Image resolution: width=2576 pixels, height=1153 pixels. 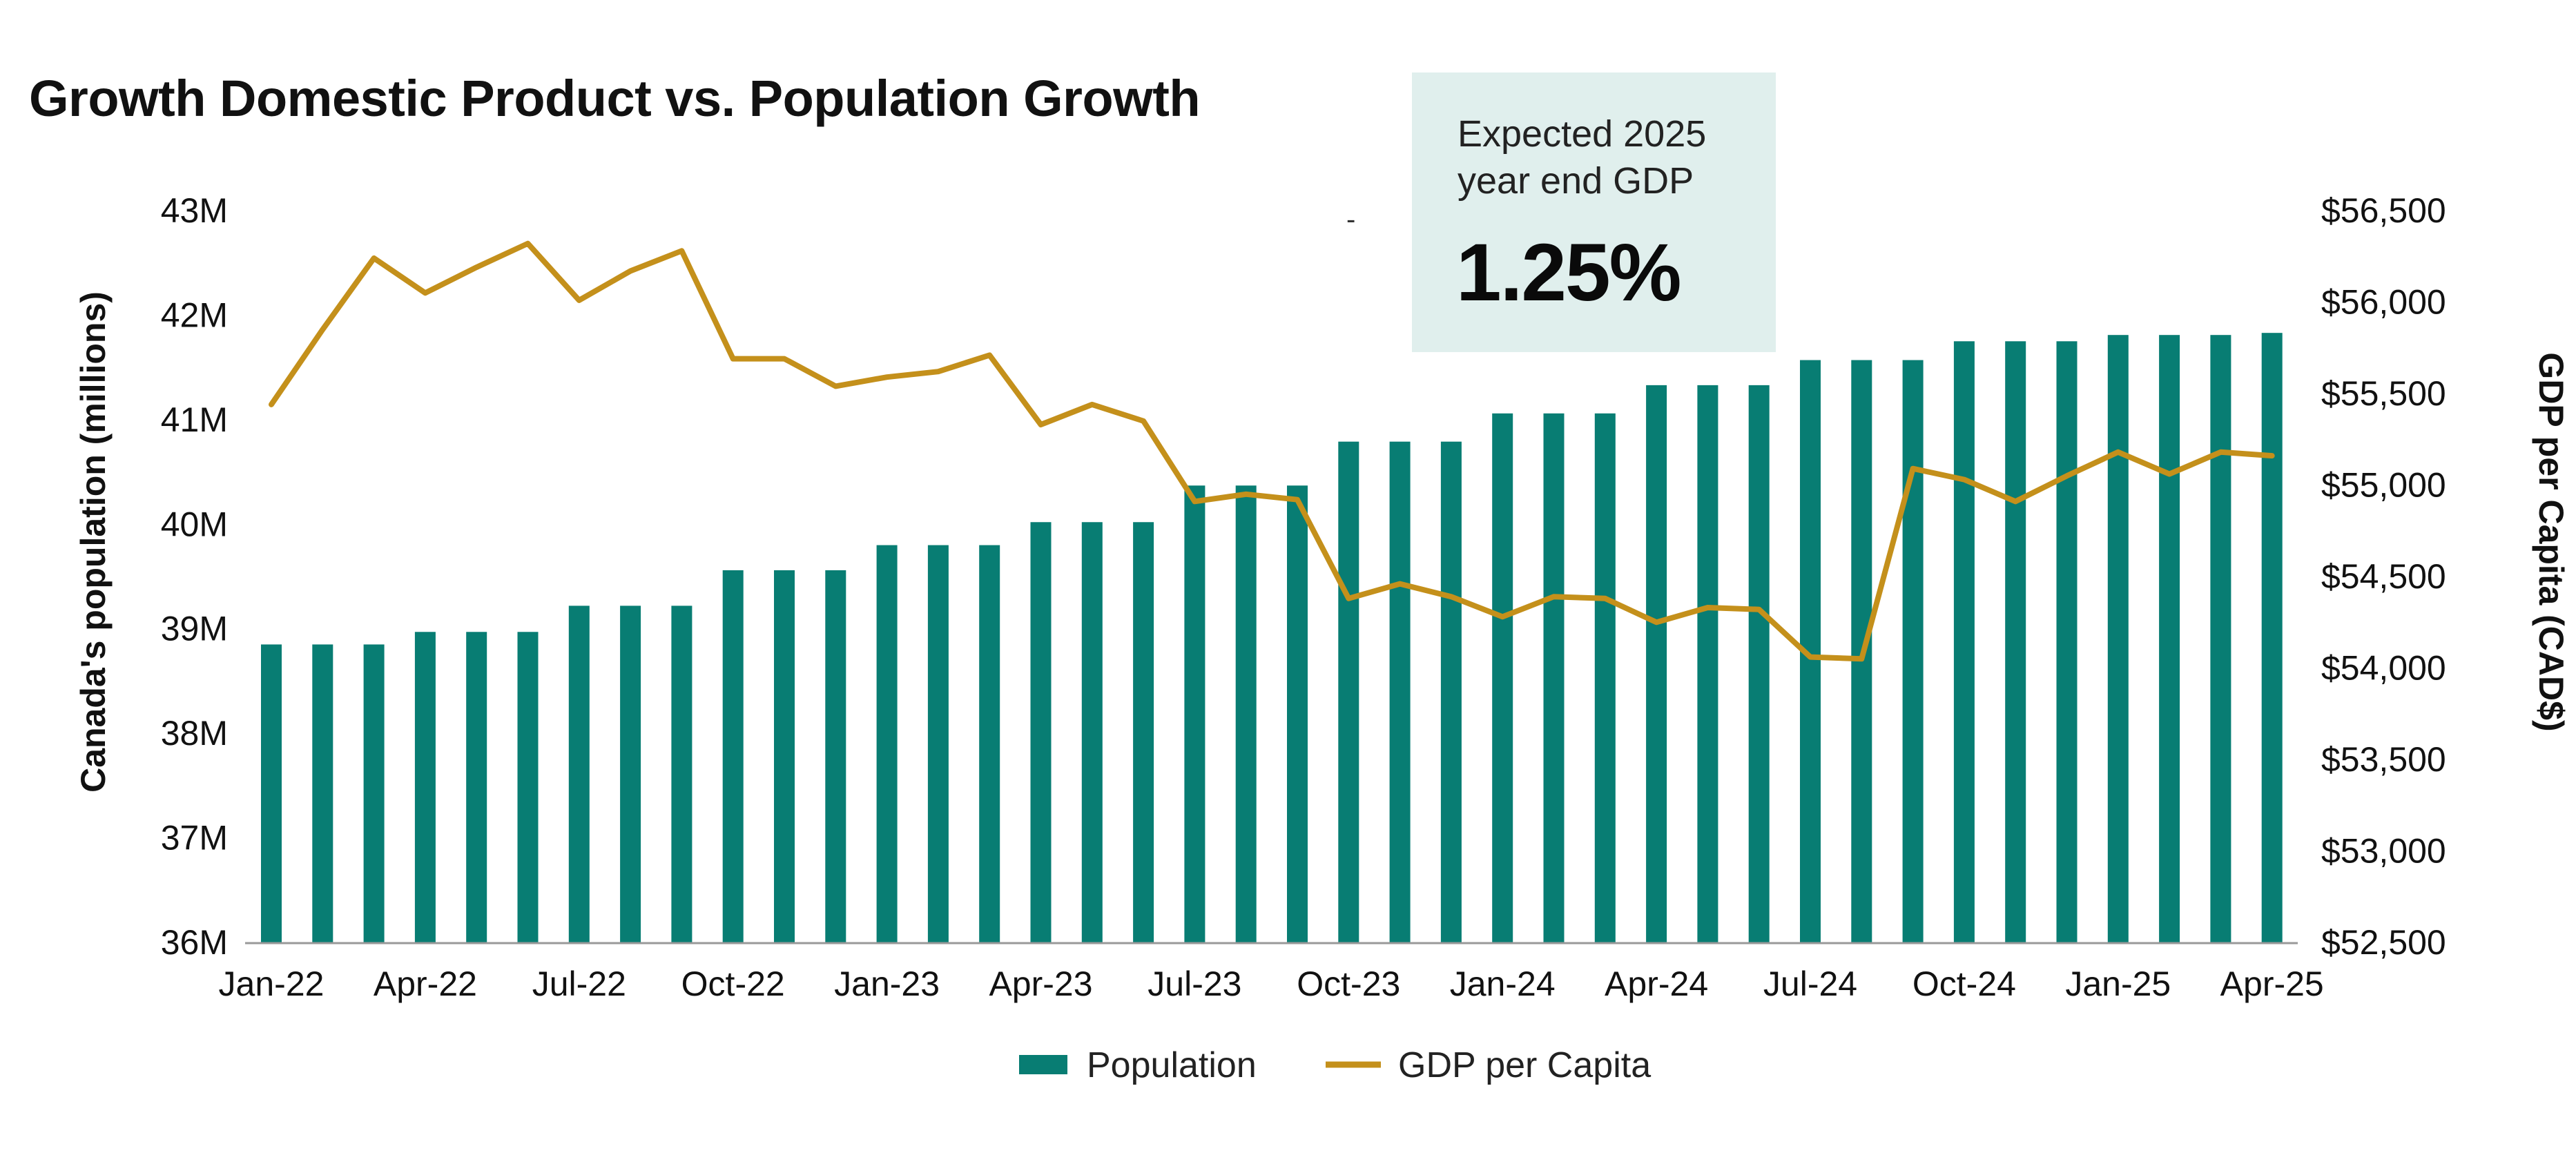 What do you see at coordinates (195, 838) in the screenshot?
I see `y-tick-label: 37M` at bounding box center [195, 838].